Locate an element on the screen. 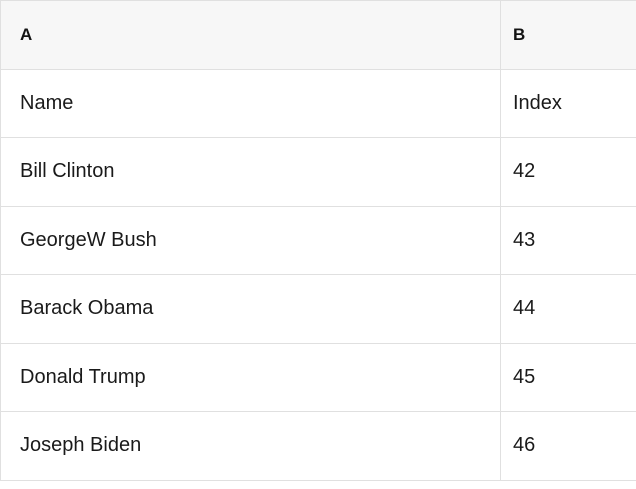  cell-name: Name is located at coordinates (250, 103).